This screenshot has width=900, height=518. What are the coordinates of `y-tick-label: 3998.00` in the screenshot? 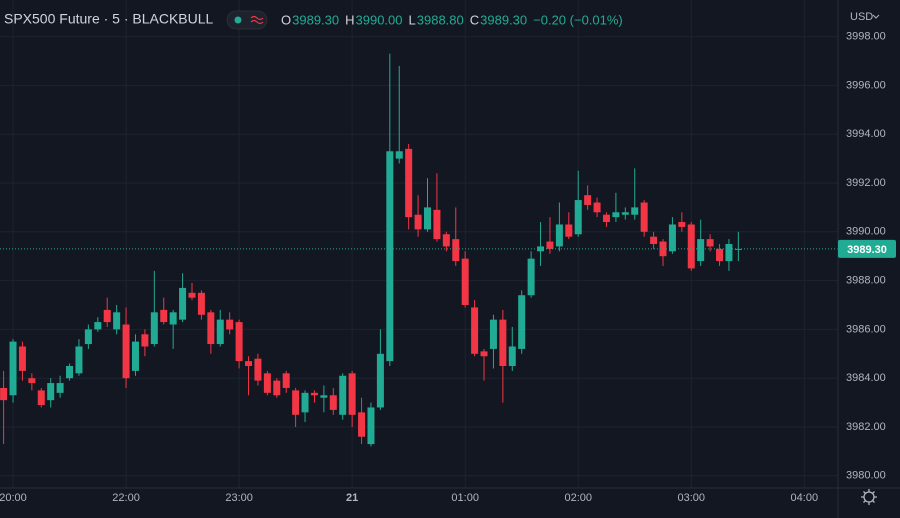 It's located at (866, 37).